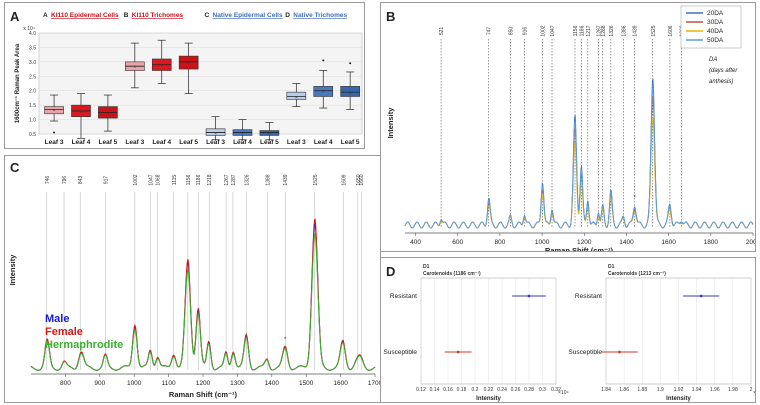  What do you see at coordinates (525, 31) in the screenshot?
I see `peak-label: 916` at bounding box center [525, 31].